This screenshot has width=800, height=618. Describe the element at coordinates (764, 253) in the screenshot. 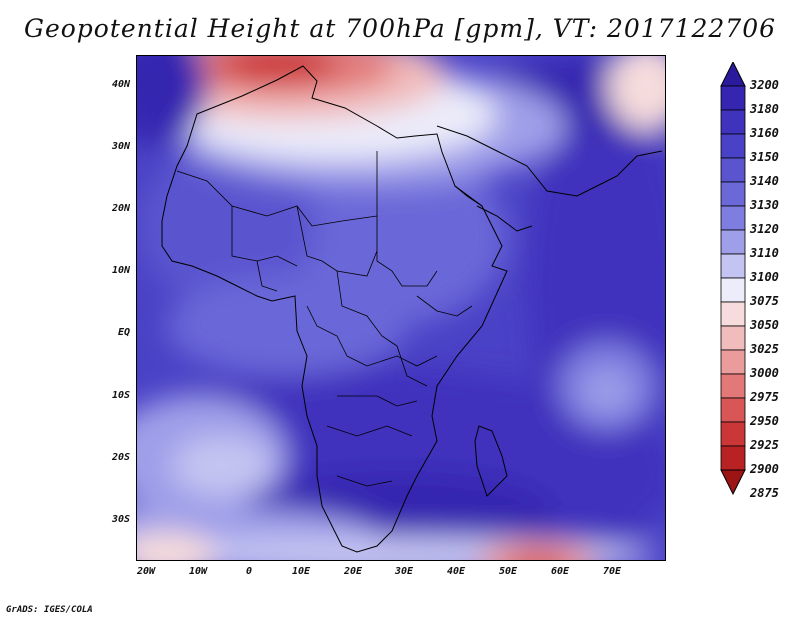

I see `colorbar-level-label: 3110` at that location.